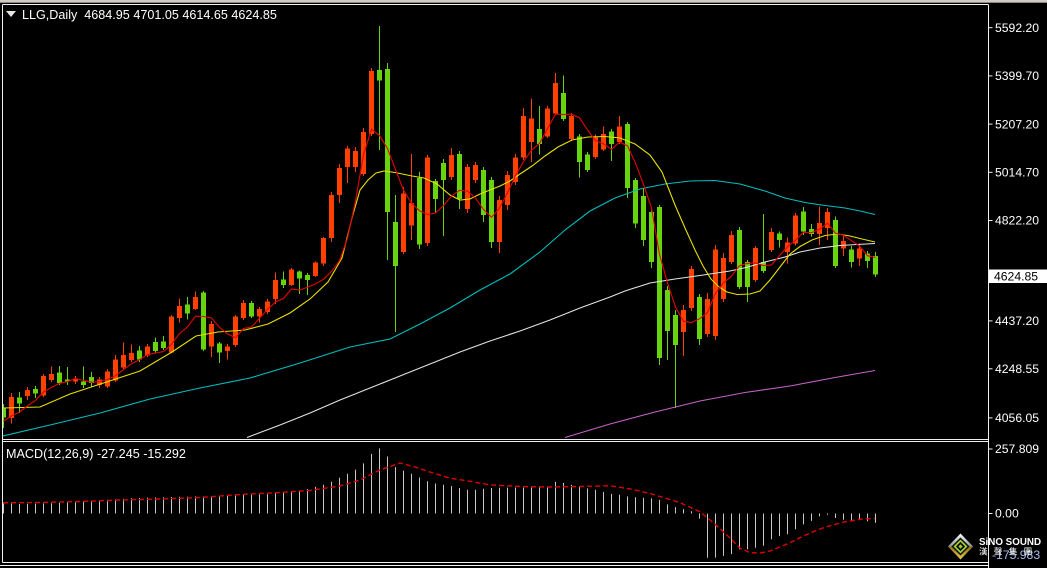 This screenshot has height=568, width=1047. I want to click on svg-text: 4822.20, so click(1017, 221).